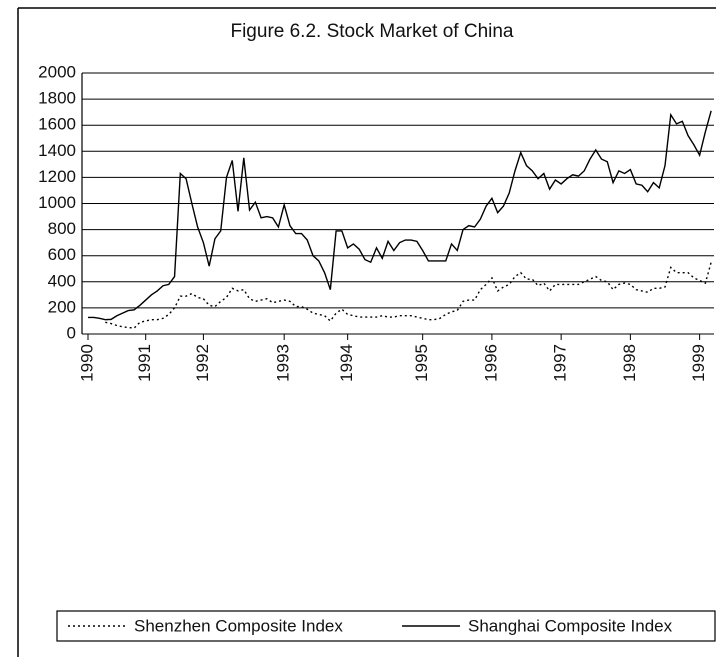 Image resolution: width=716 pixels, height=657 pixels. I want to click on y-tick-label: 400, so click(62, 280).